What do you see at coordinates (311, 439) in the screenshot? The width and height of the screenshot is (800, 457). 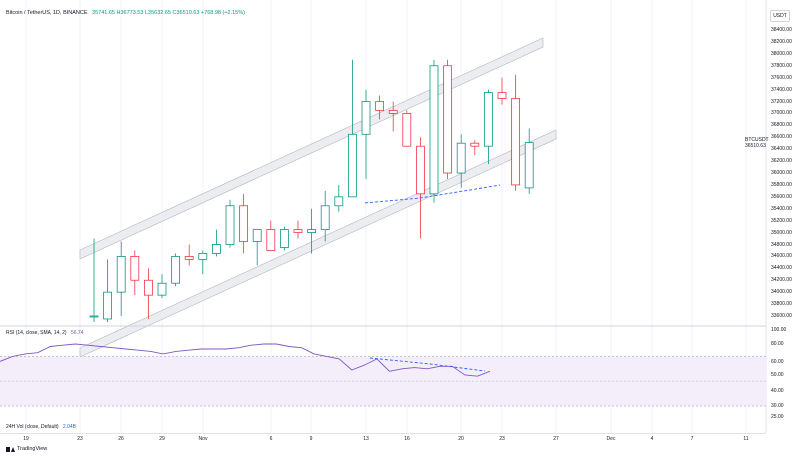 I see `time-label: 9` at bounding box center [311, 439].